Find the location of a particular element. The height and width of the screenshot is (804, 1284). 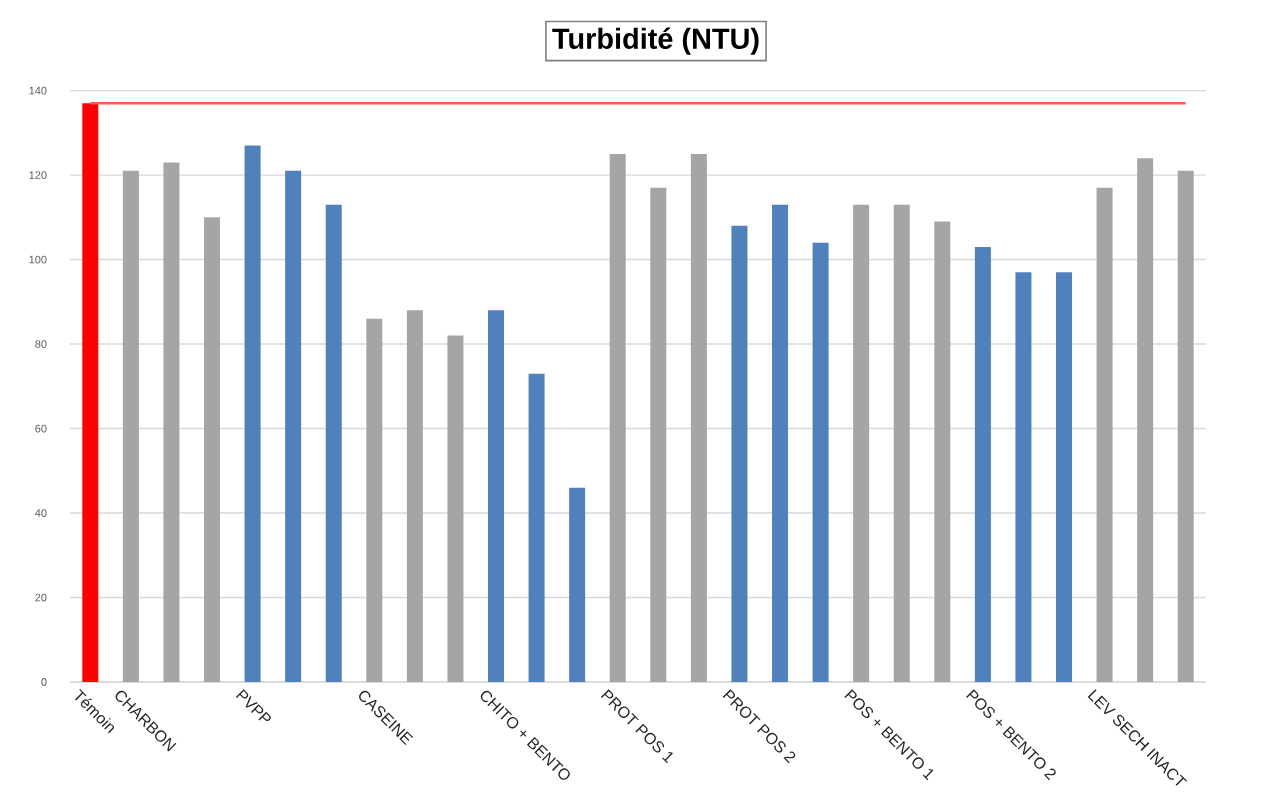

chart-title: Turbidité (NTU) is located at coordinates (655, 41).